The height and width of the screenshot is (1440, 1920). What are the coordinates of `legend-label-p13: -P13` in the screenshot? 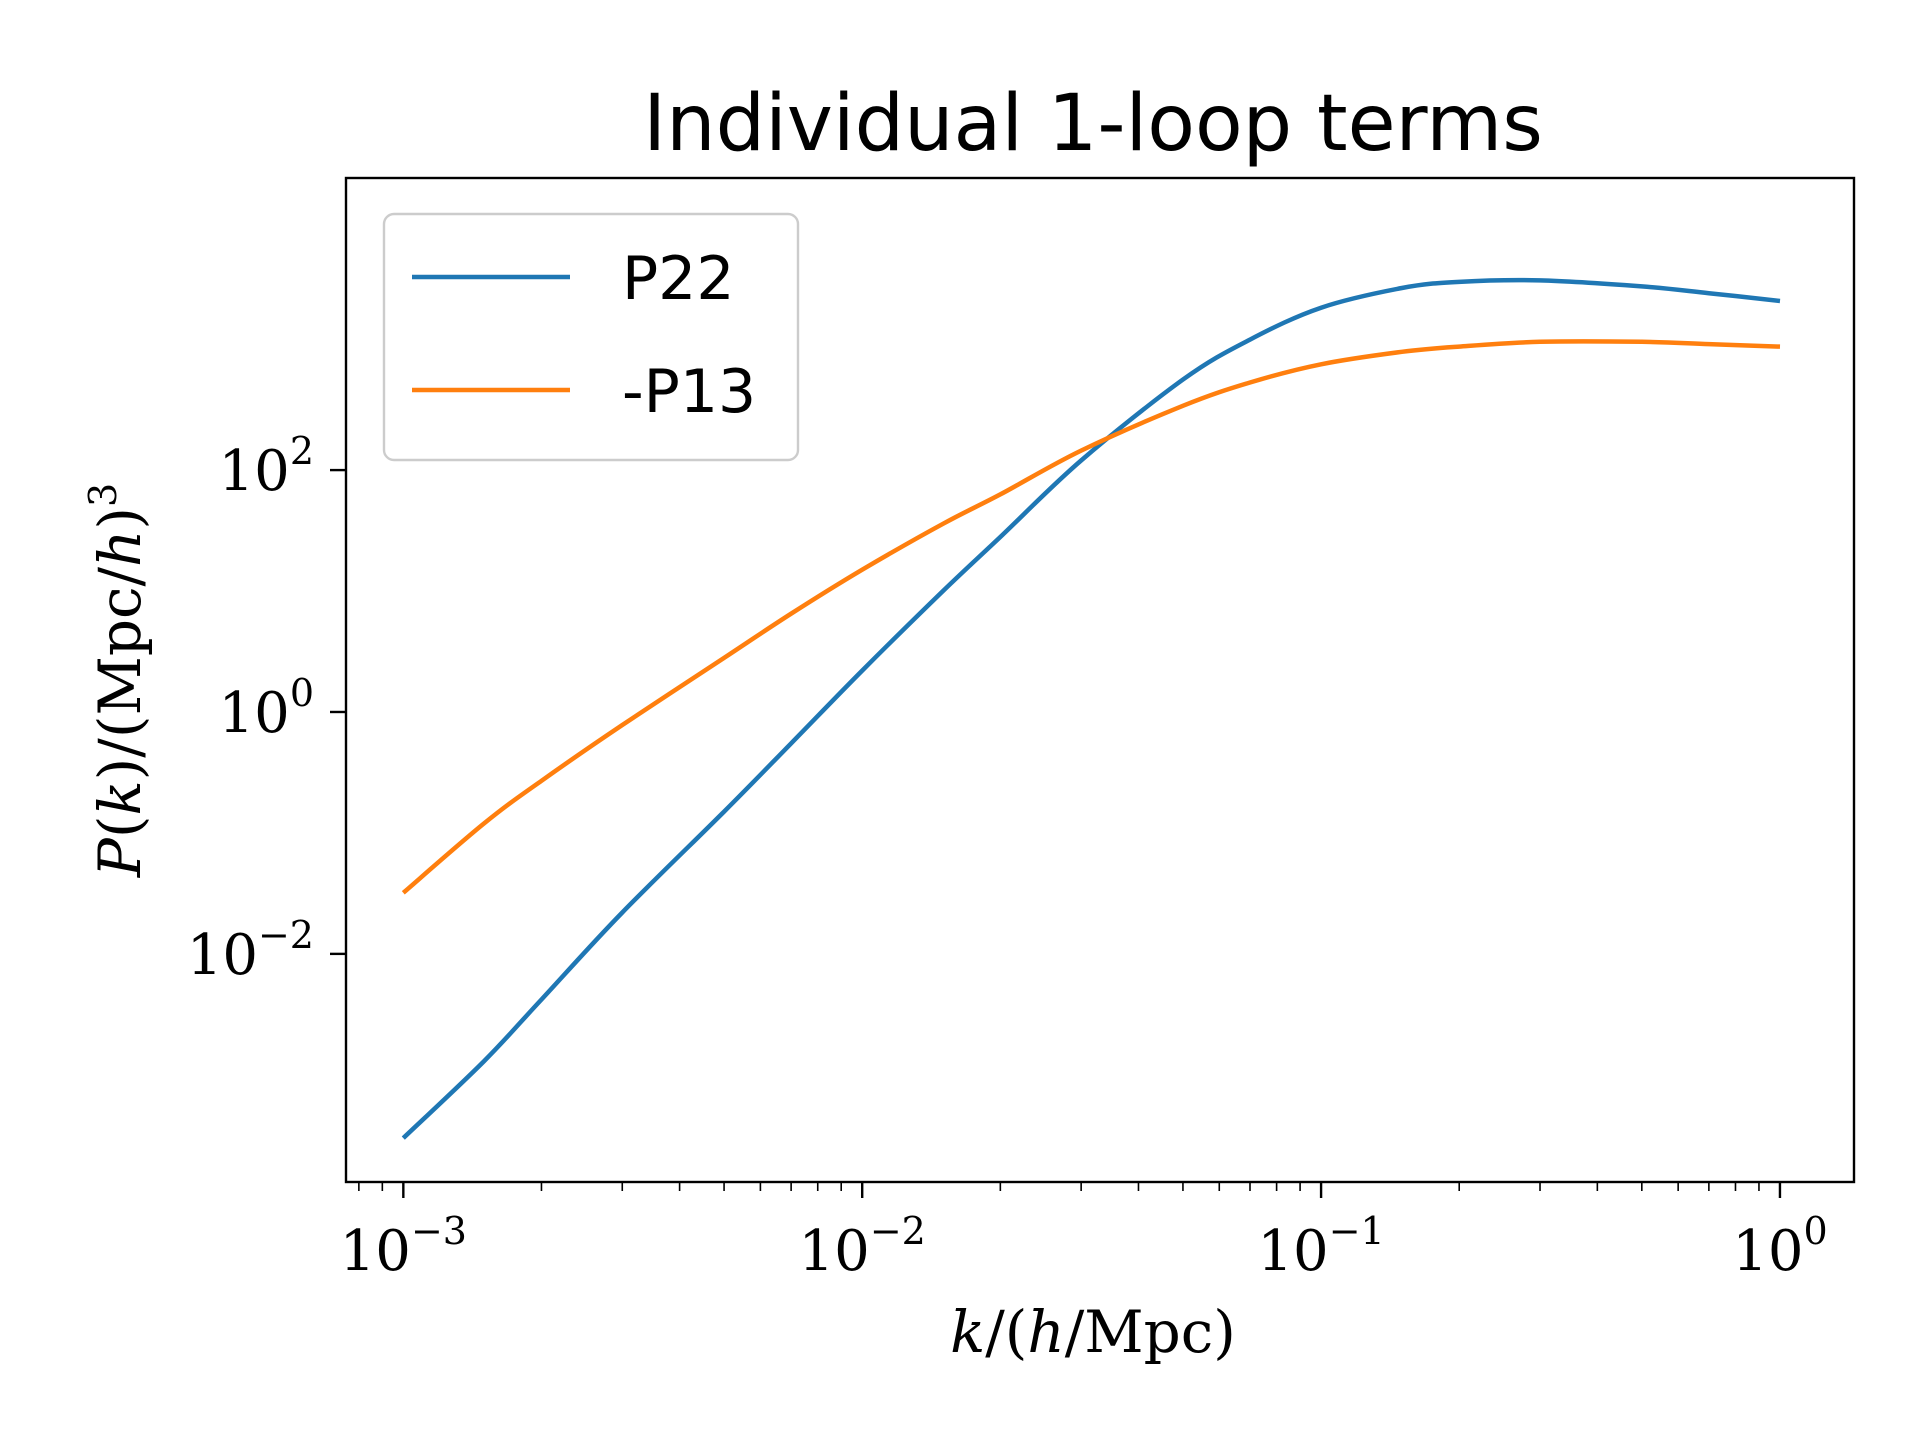 It's located at (689, 392).